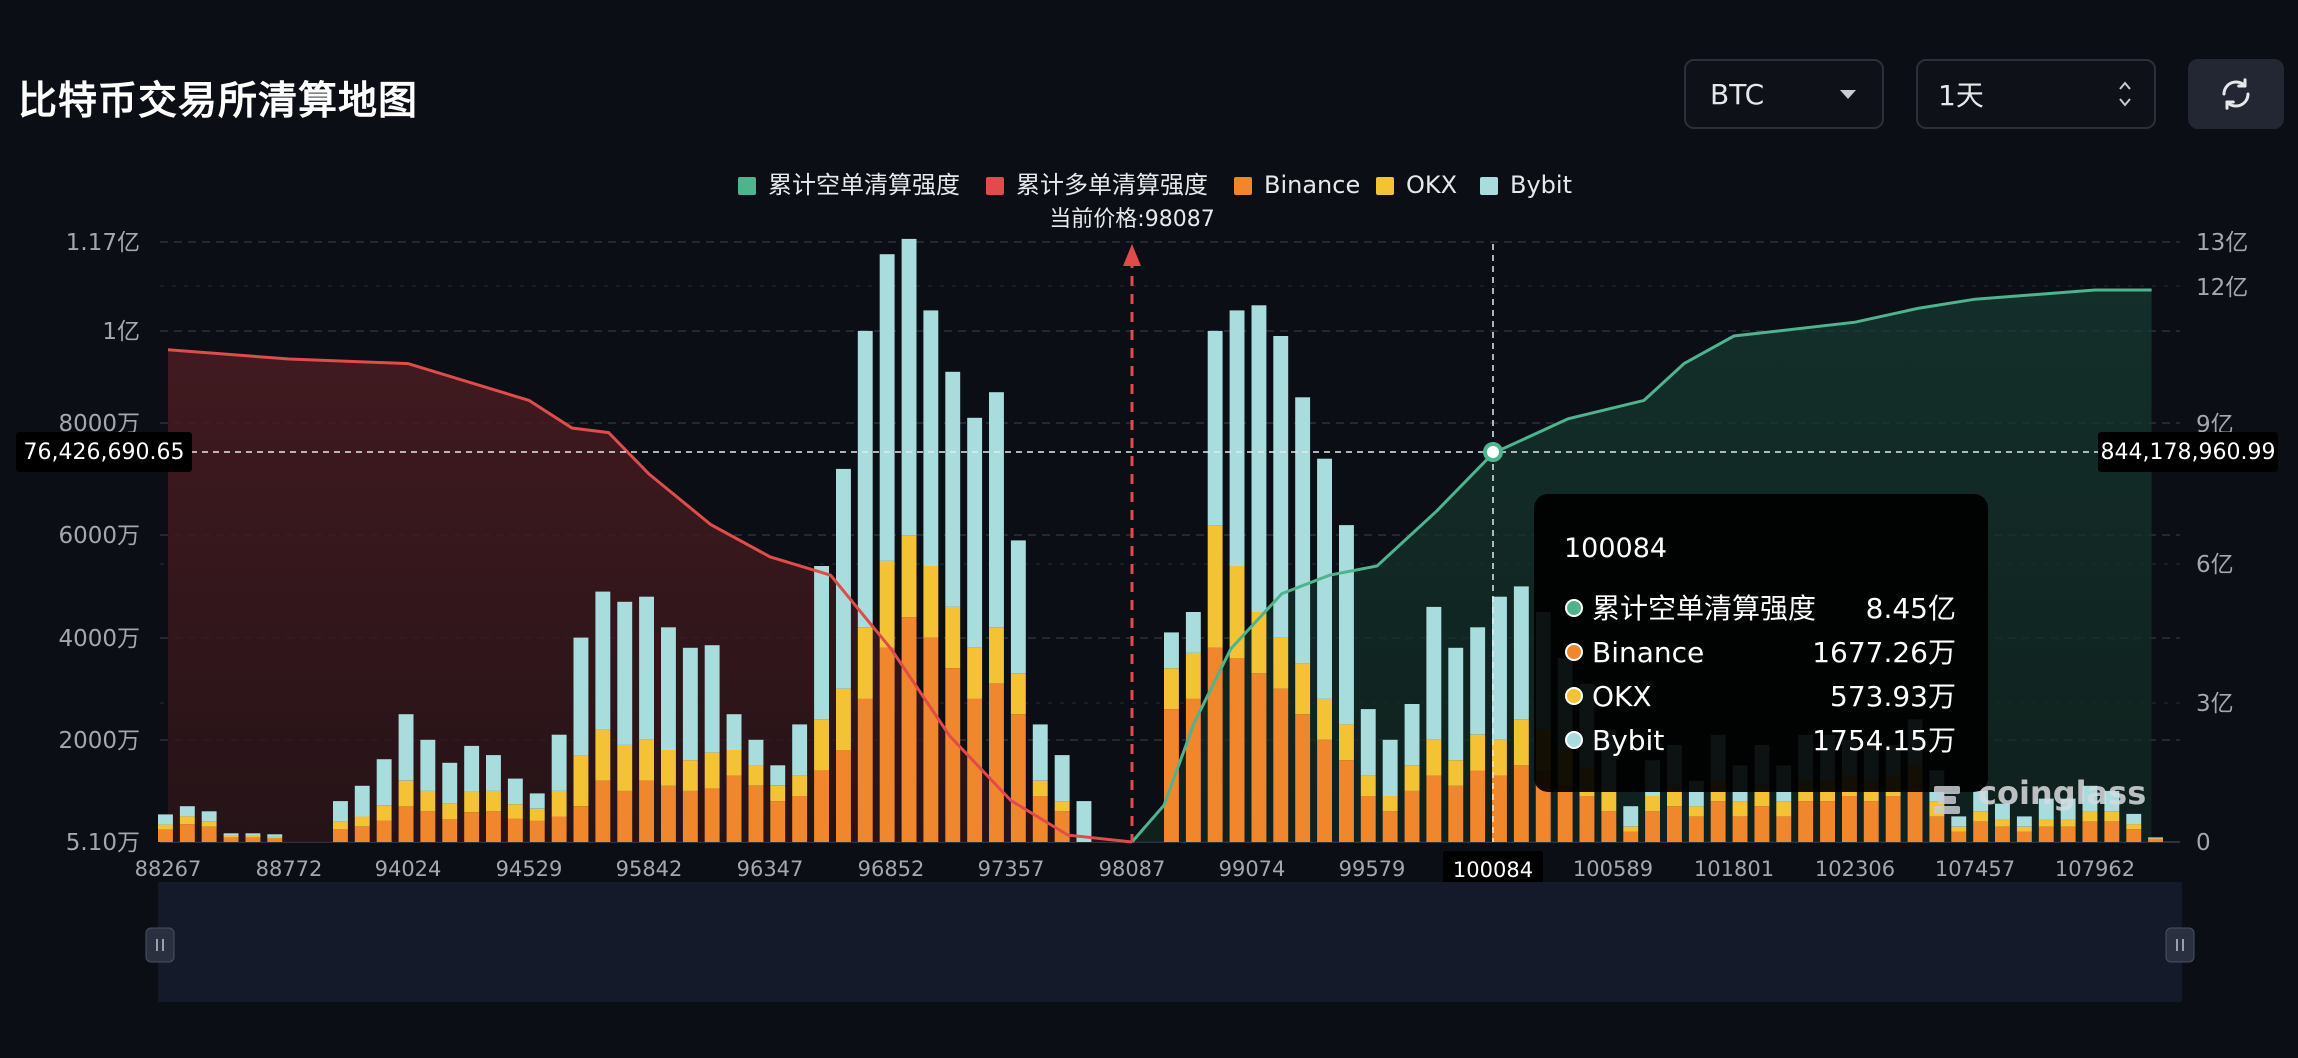 This screenshot has width=2298, height=1058. What do you see at coordinates (1112, 185) in the screenshot?
I see `legend-label-long: 累计多单清算强度` at bounding box center [1112, 185].